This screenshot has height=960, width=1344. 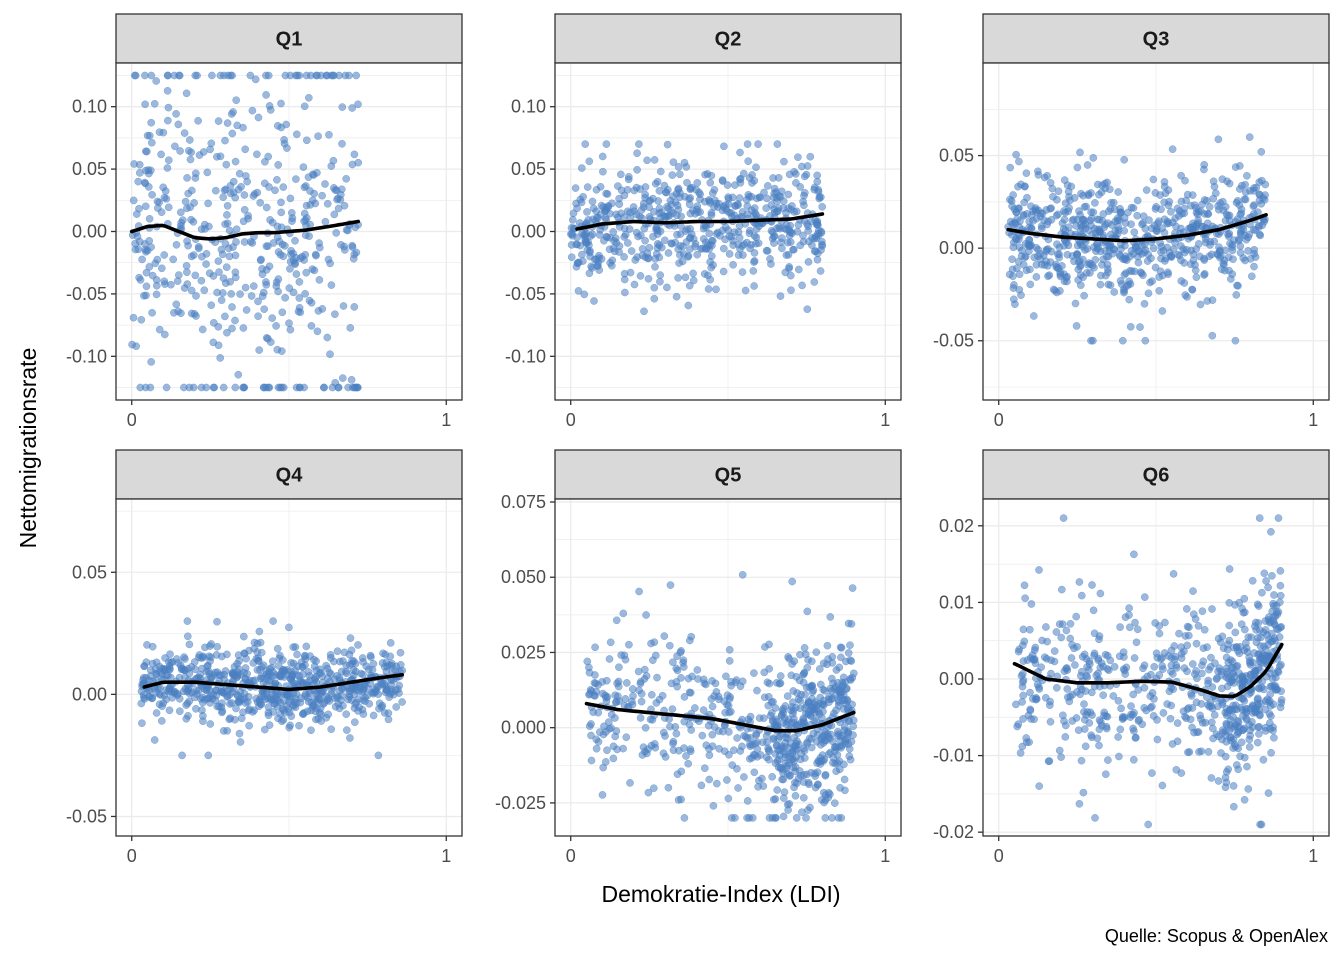 I want to click on facet-strip-label: Q6, so click(x=1156, y=476).